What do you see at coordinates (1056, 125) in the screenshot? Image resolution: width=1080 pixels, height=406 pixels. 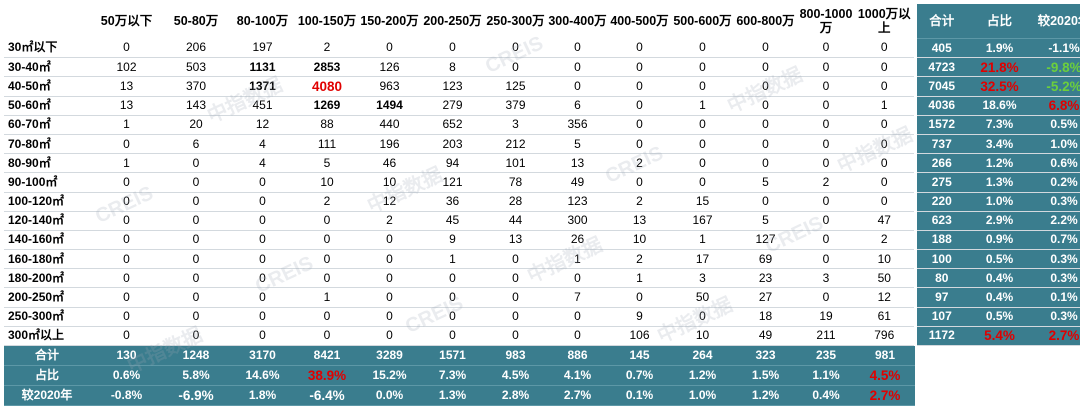 I see `summary-change-cell: 0.5%` at bounding box center [1056, 125].